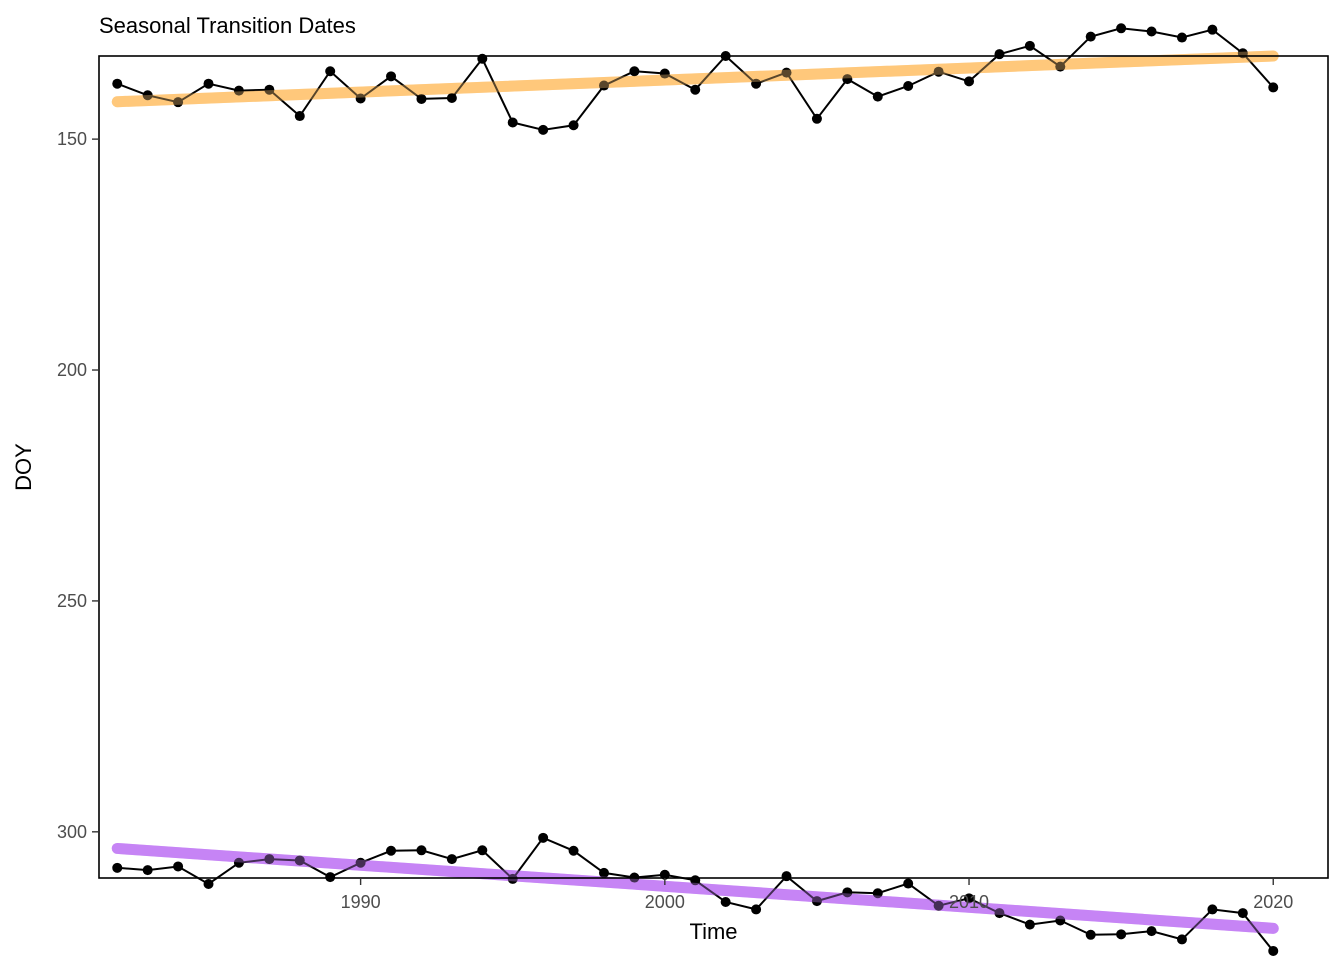  I want to click on x-tick-label: 2010, so click(969, 902).